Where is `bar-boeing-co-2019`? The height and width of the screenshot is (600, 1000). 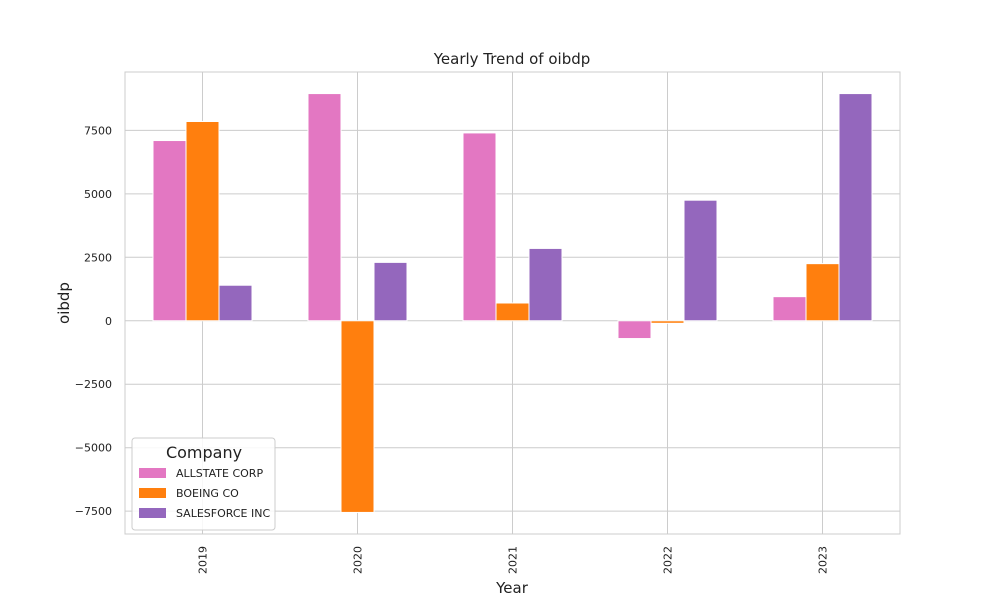
bar-boeing-co-2019 is located at coordinates (202, 221).